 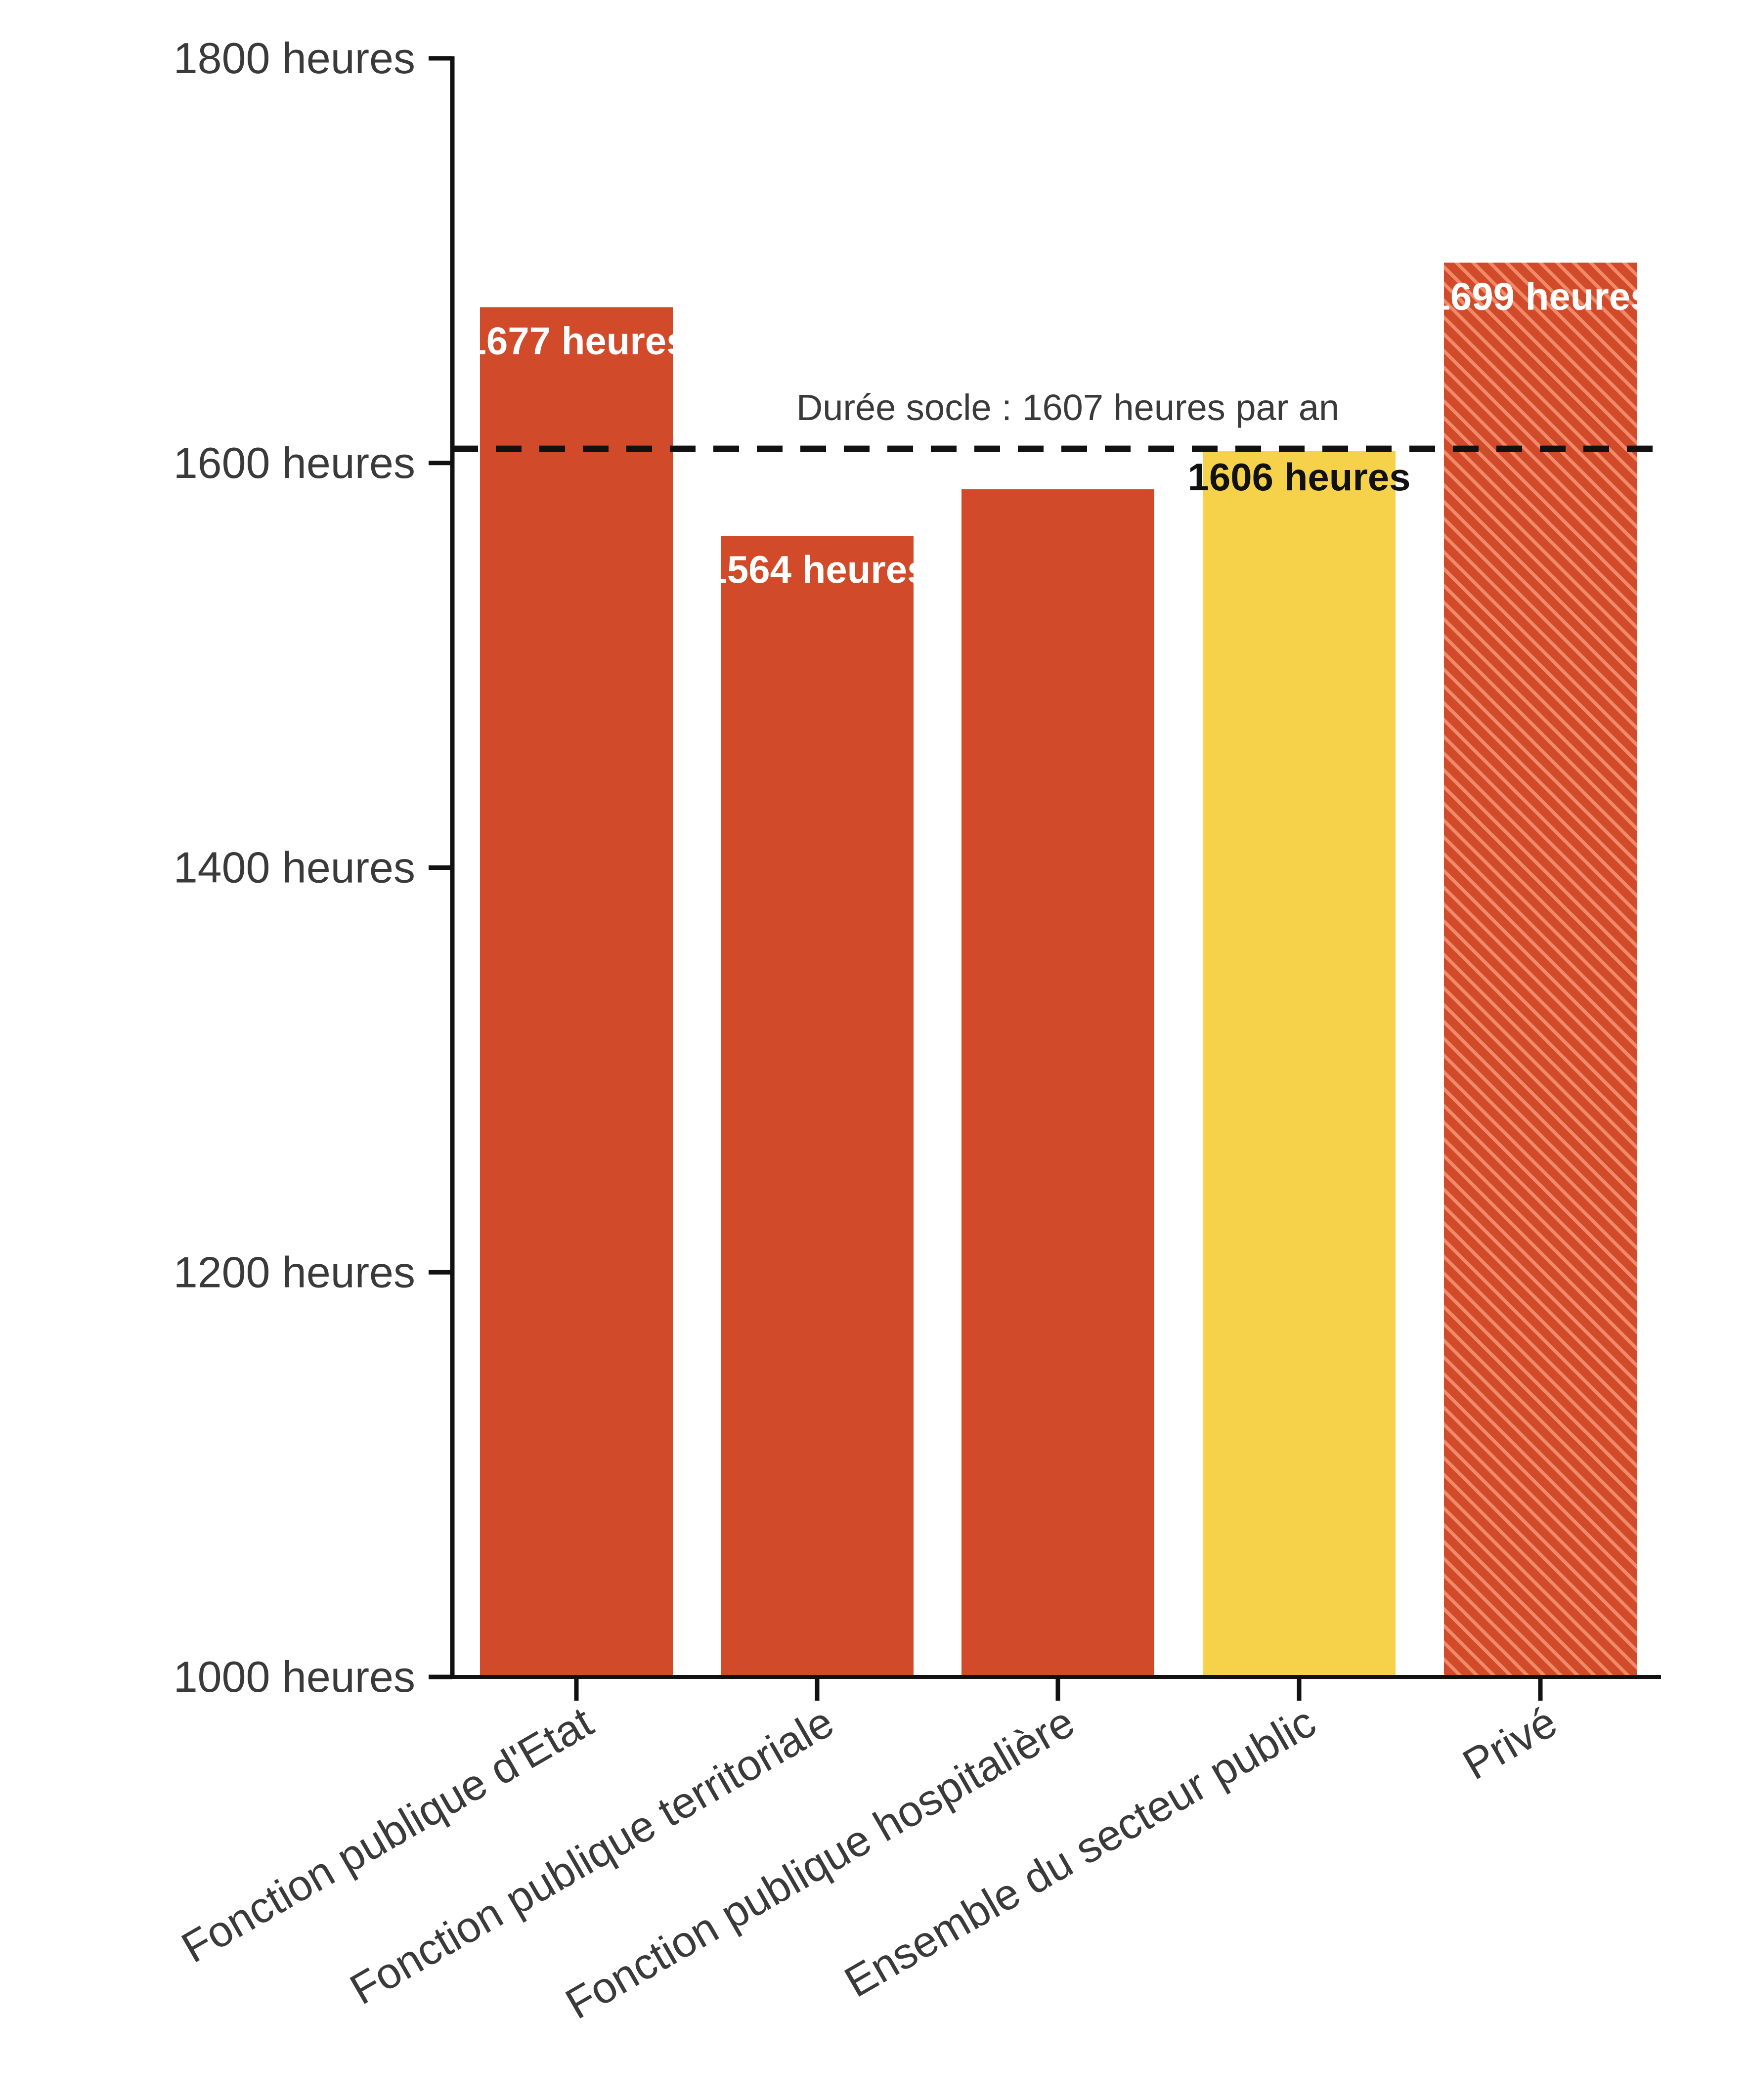 I want to click on y-tick-label-1200: 1200 heures, so click(x=294, y=1271).